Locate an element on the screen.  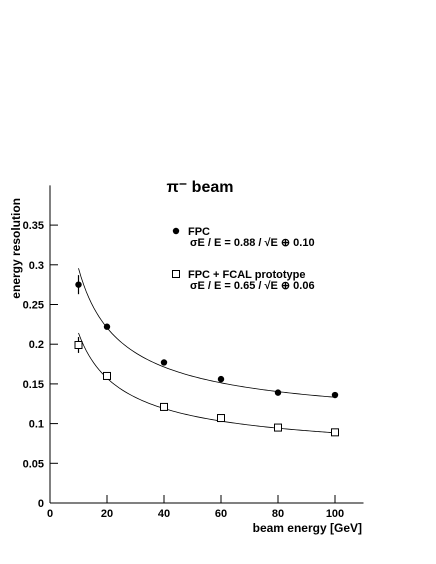
y-tick-label: 0.25 is located at coordinates (33, 306).